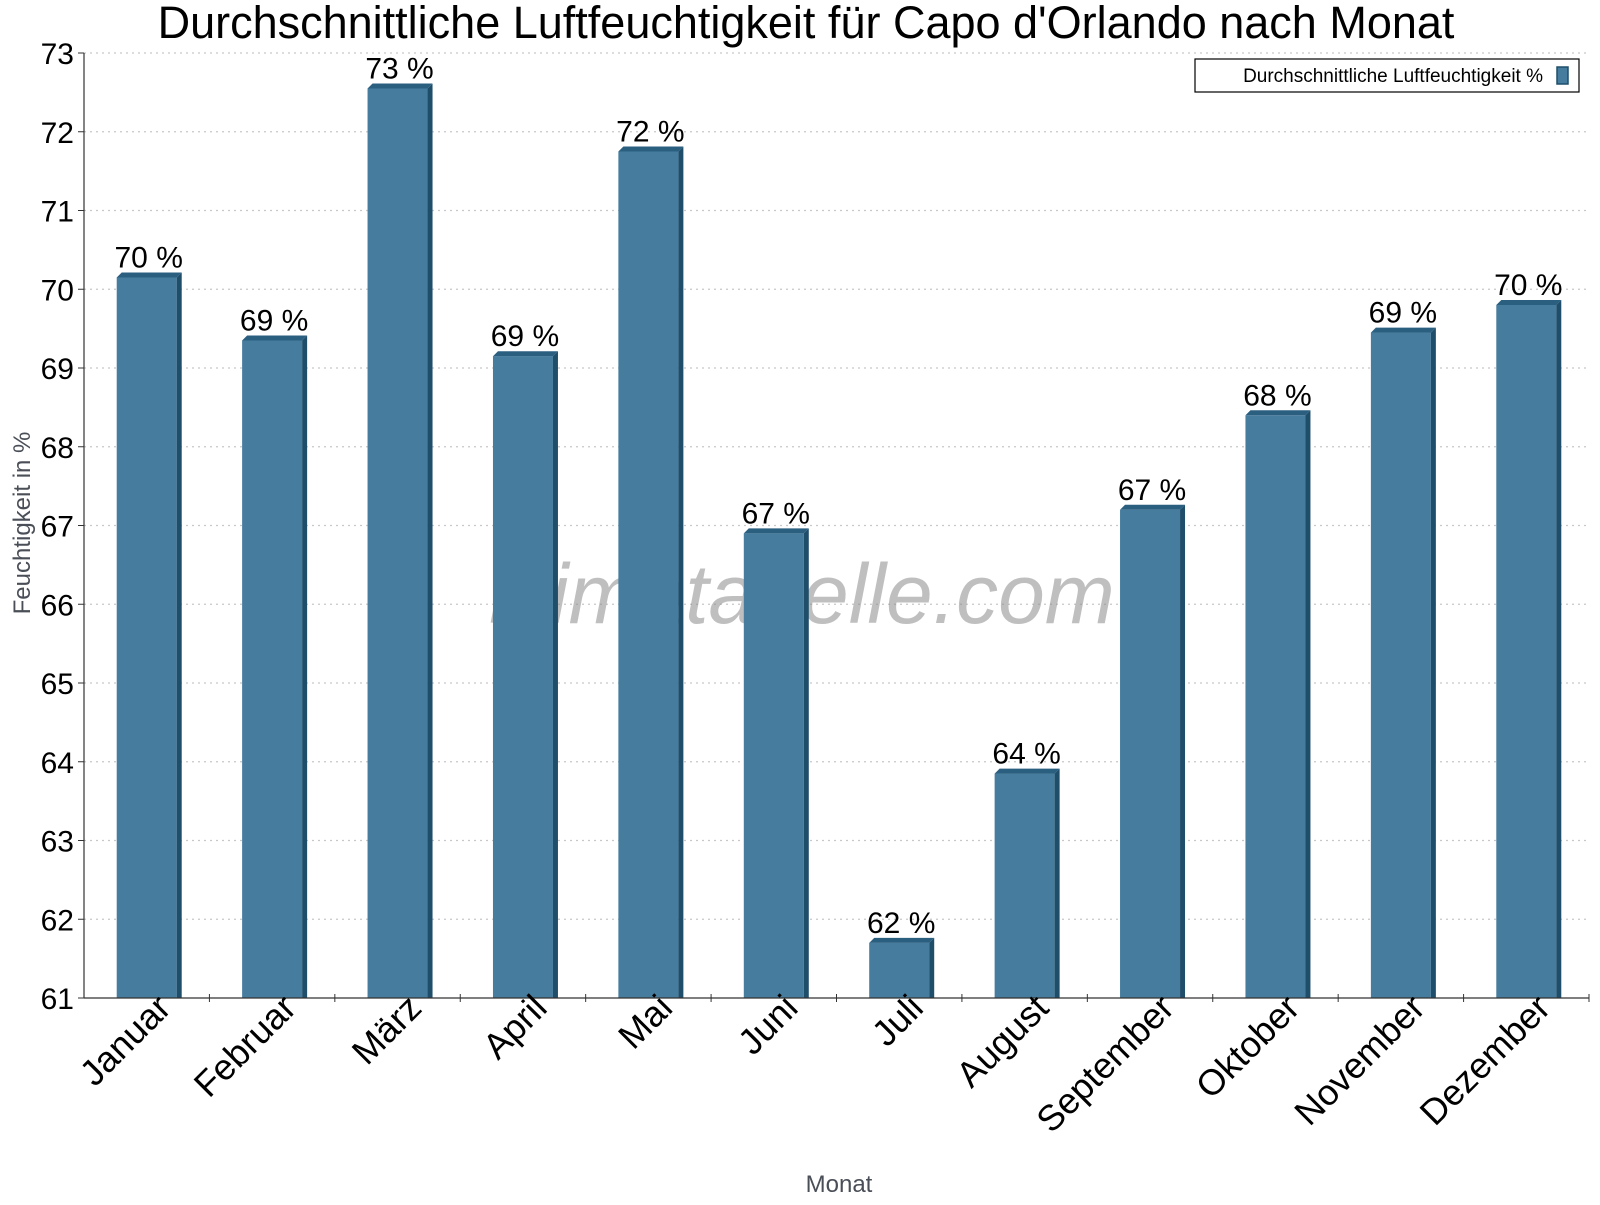 The height and width of the screenshot is (1205, 1600). What do you see at coordinates (57, 842) in the screenshot?
I see `y-tick-label: 63` at bounding box center [57, 842].